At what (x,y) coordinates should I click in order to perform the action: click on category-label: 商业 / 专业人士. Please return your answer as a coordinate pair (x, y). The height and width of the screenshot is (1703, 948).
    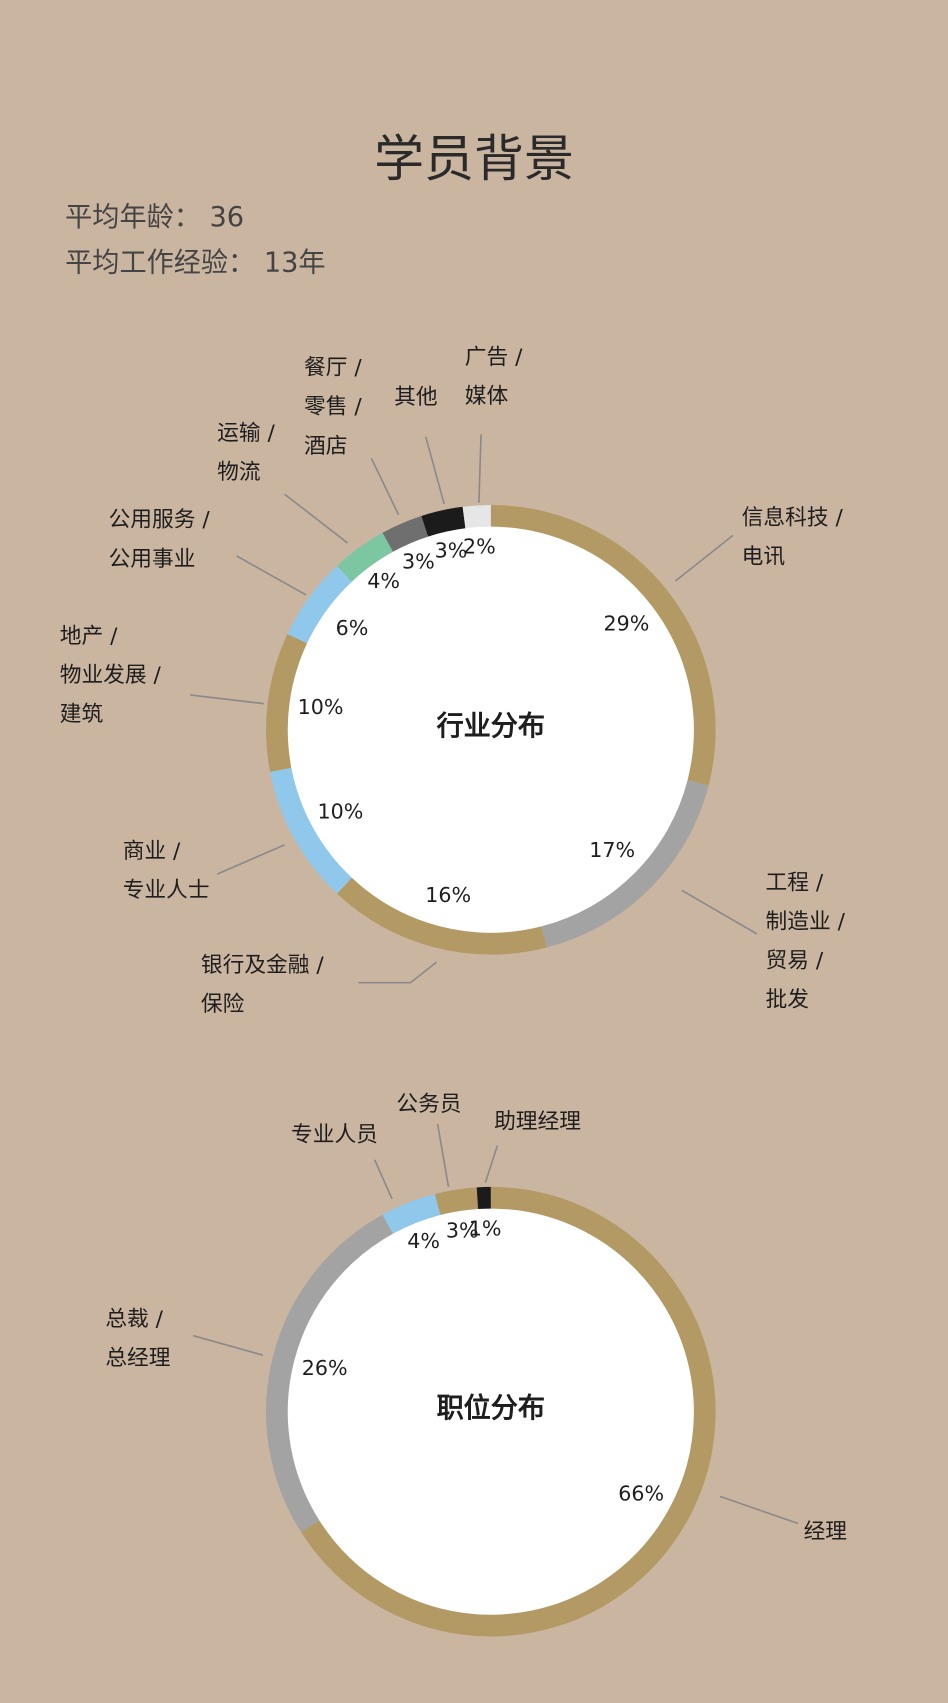
    Looking at the image, I should click on (166, 870).